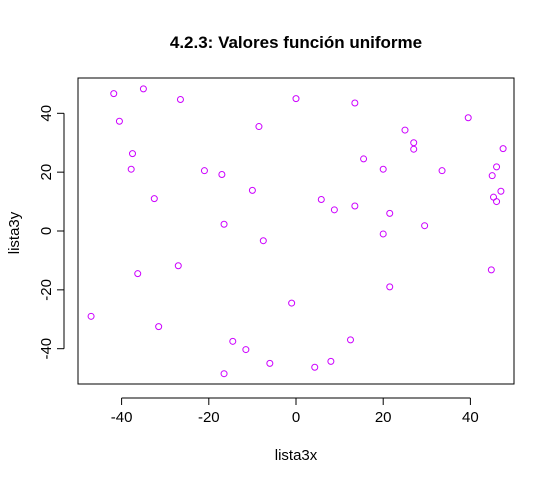 The height and width of the screenshot is (484, 554). I want to click on y-axis: -40 -20 0 20 40, so click(51, 232).